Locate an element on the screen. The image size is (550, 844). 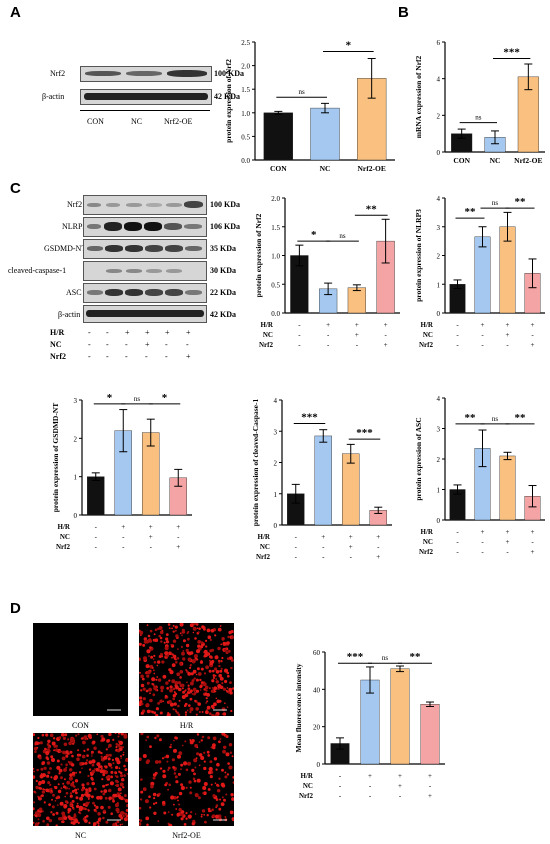
micrograph-caption: H/R is located at coordinates (186, 725).